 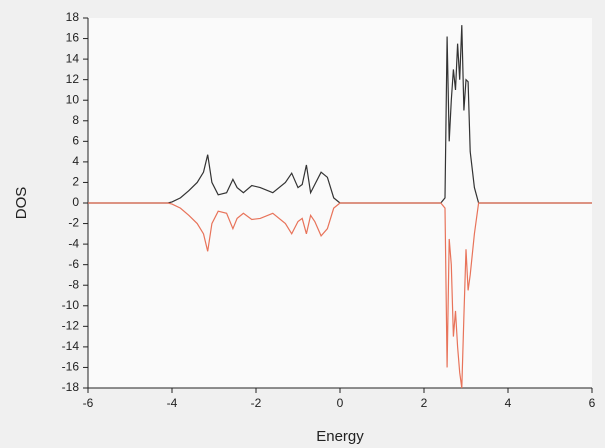 I want to click on y-tick-label: 18, so click(x=73, y=17).